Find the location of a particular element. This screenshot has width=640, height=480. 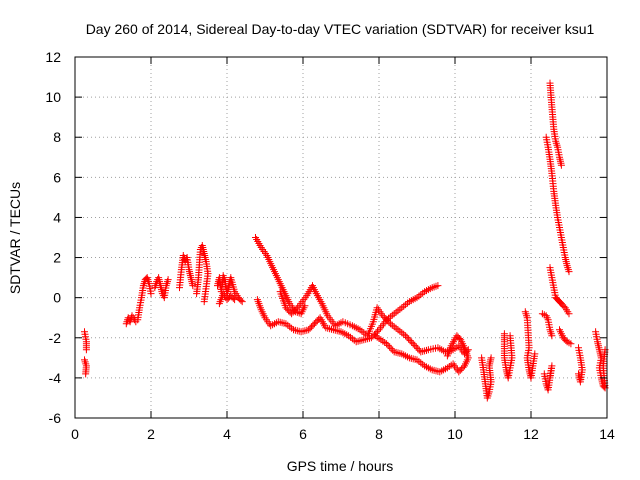

x-tick-label: 14 is located at coordinates (607, 434).